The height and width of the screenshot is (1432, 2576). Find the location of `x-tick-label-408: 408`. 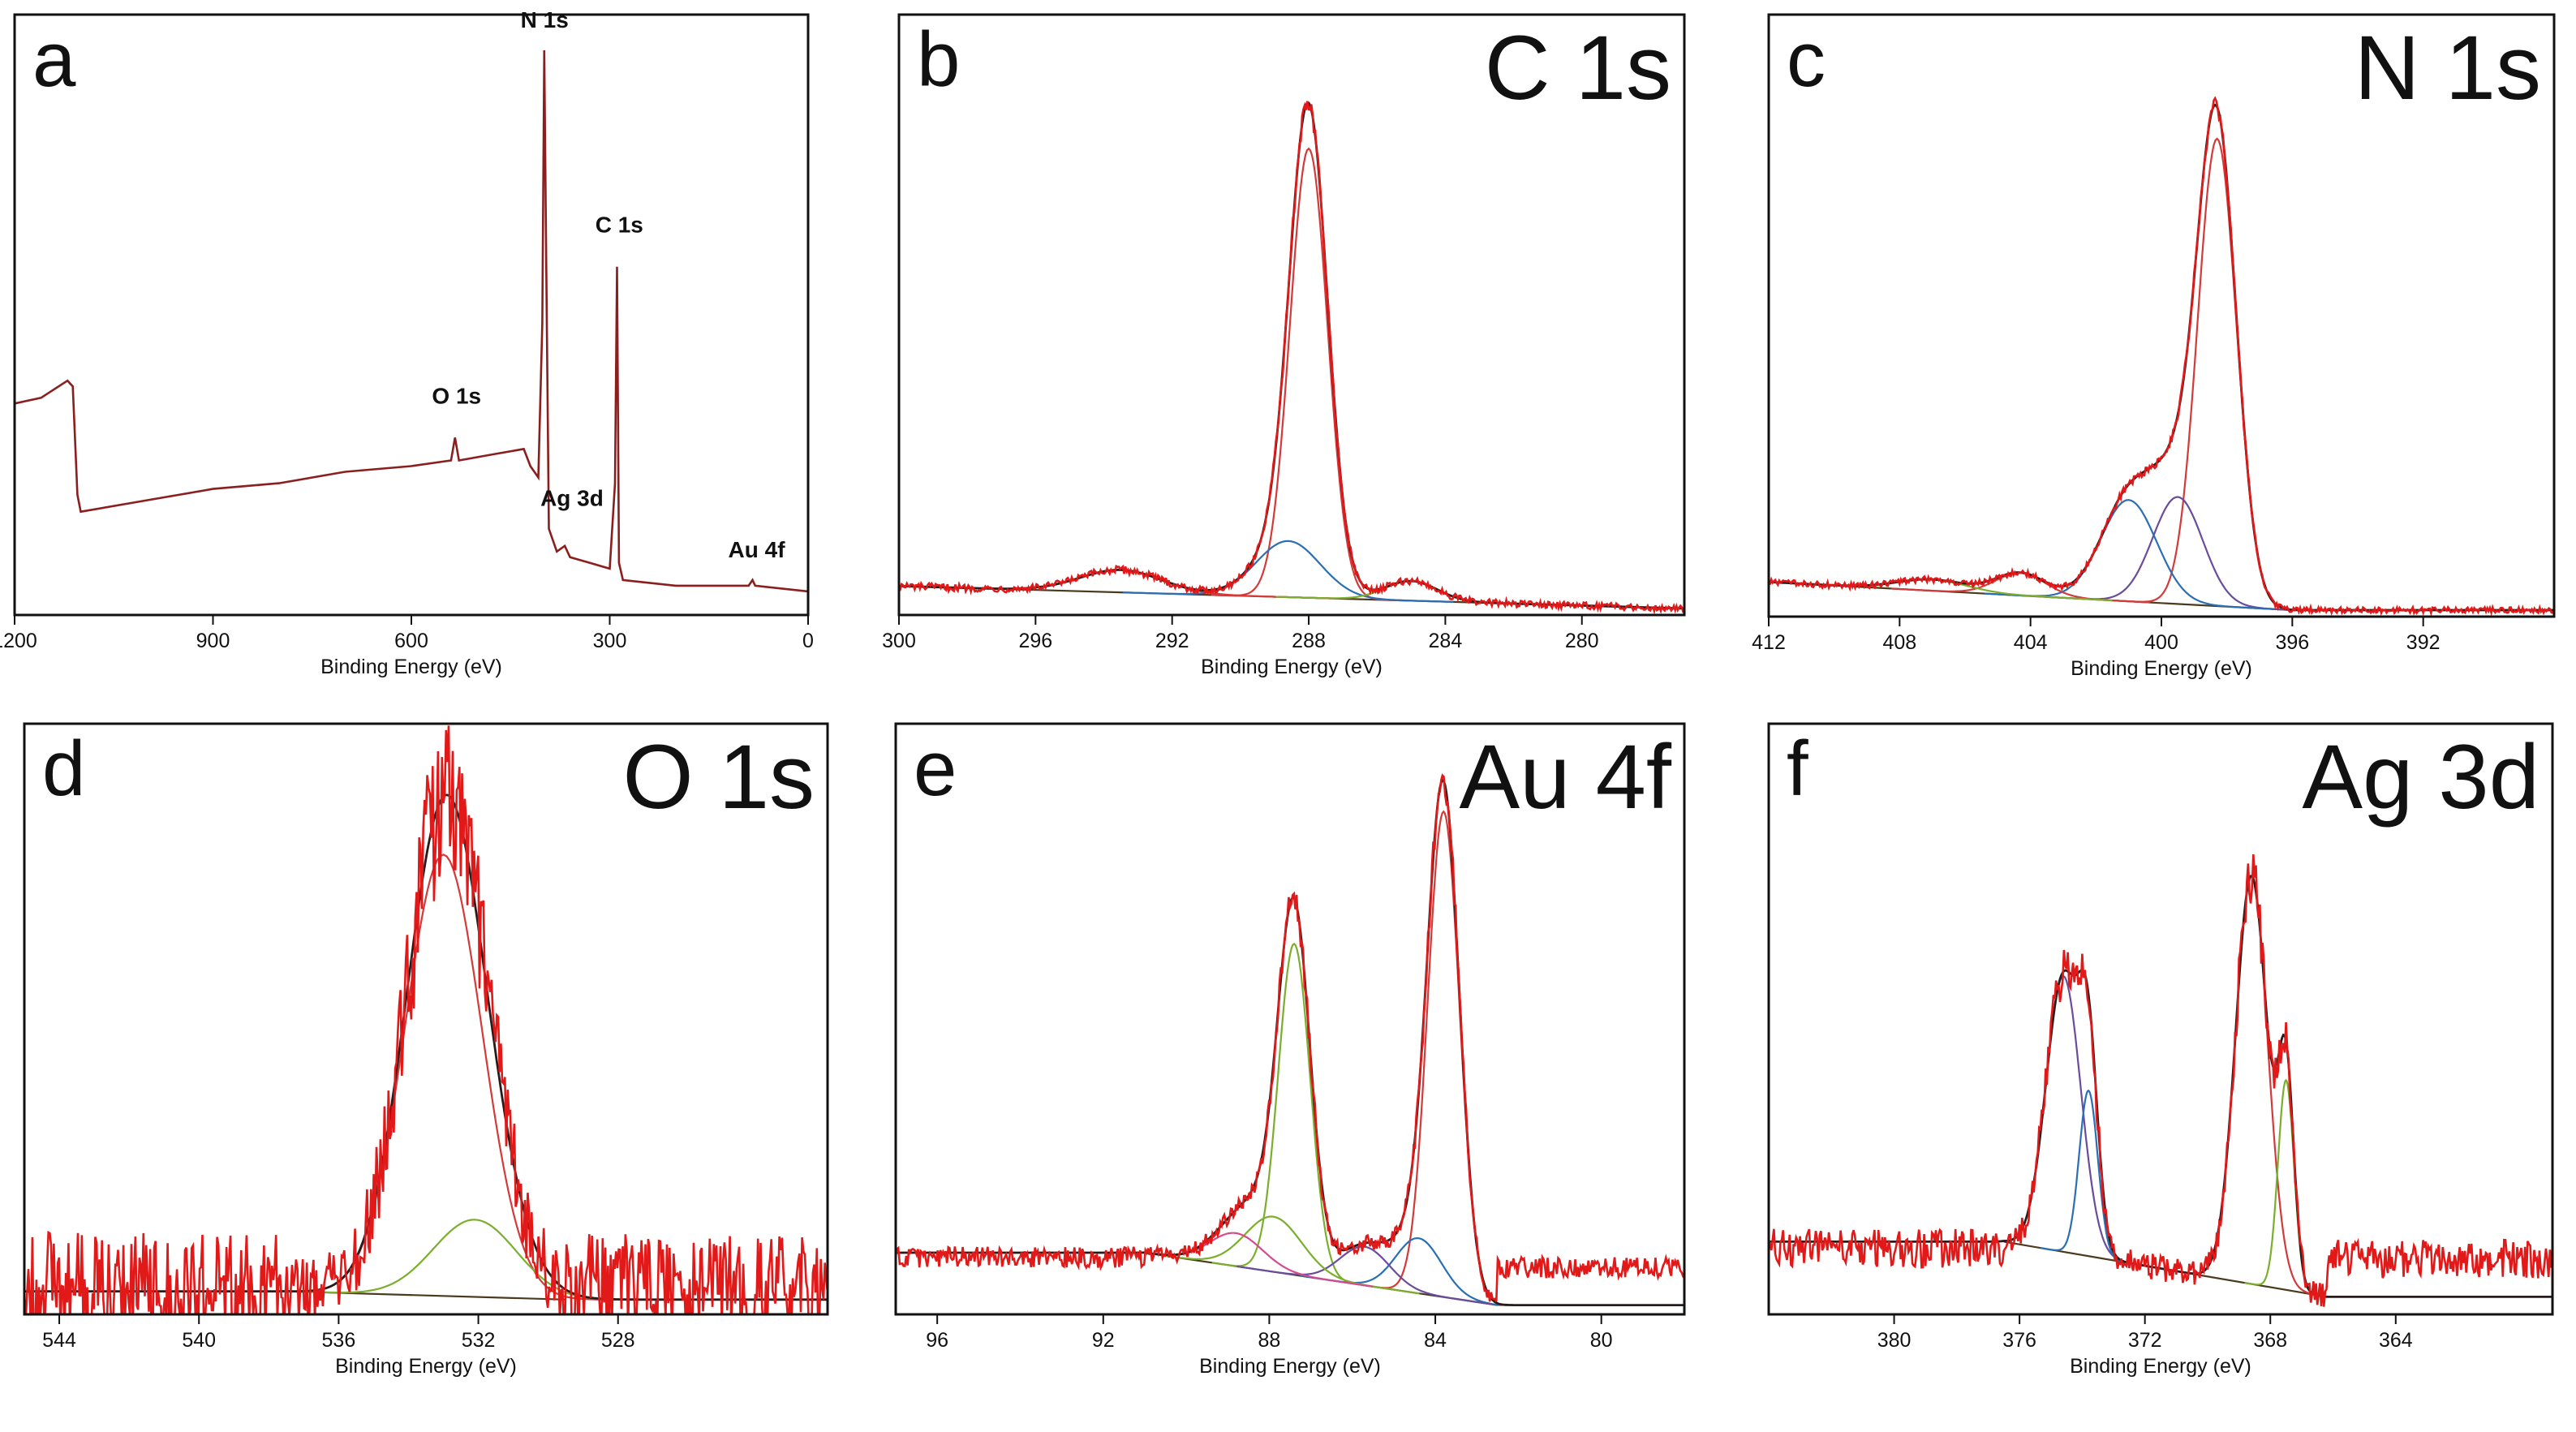

x-tick-label-408: 408 is located at coordinates (1899, 643).